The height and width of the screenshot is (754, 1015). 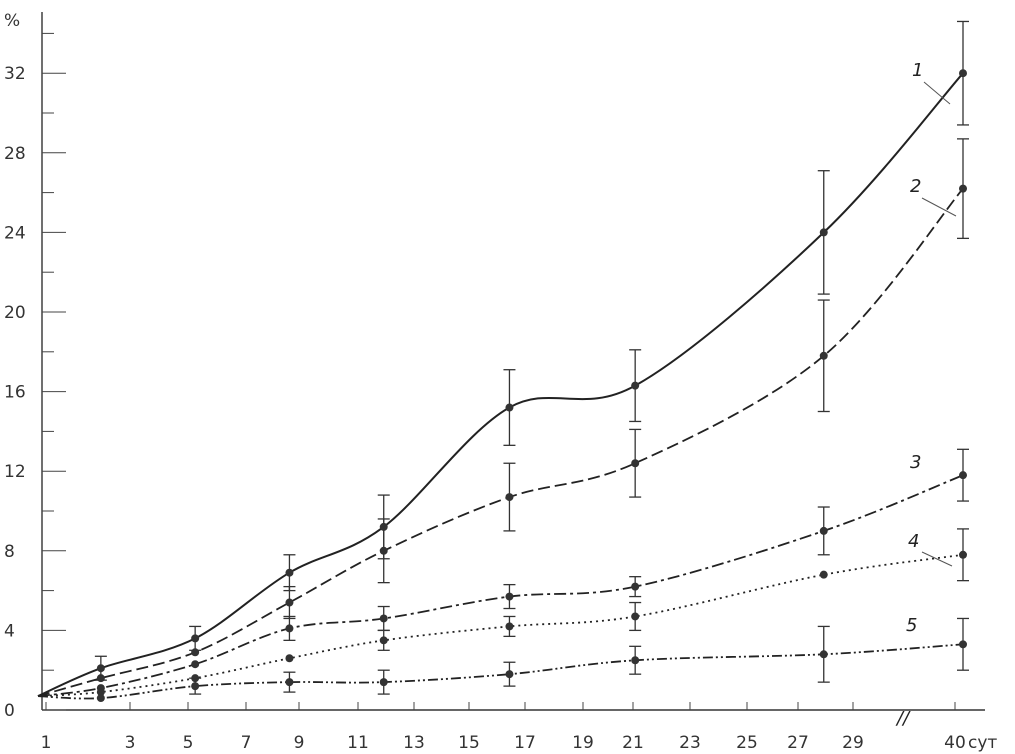 I want to click on x-tick-label: 13, so click(x=414, y=743).